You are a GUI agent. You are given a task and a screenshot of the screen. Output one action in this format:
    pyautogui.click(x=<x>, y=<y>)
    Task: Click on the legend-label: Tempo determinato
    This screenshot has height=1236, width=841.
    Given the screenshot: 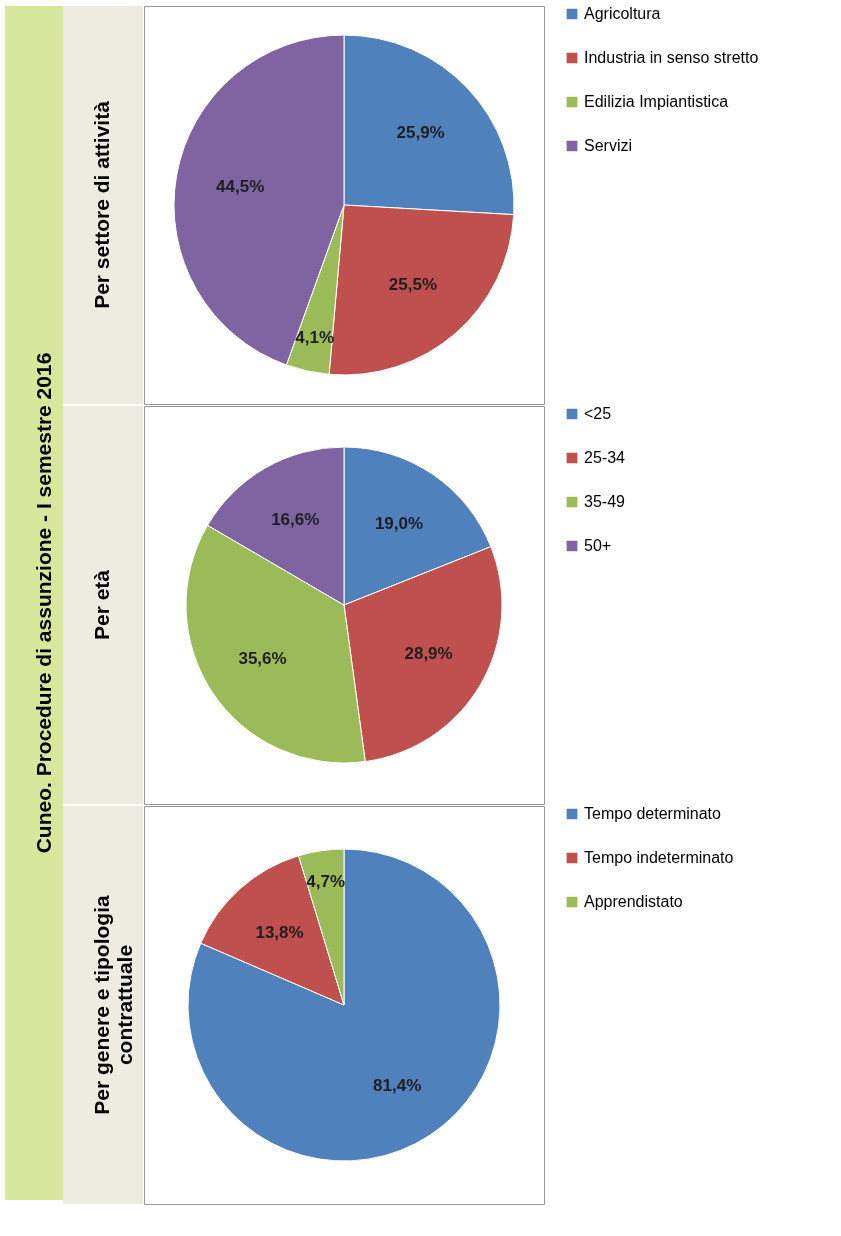 What is the action you would take?
    pyautogui.click(x=653, y=813)
    